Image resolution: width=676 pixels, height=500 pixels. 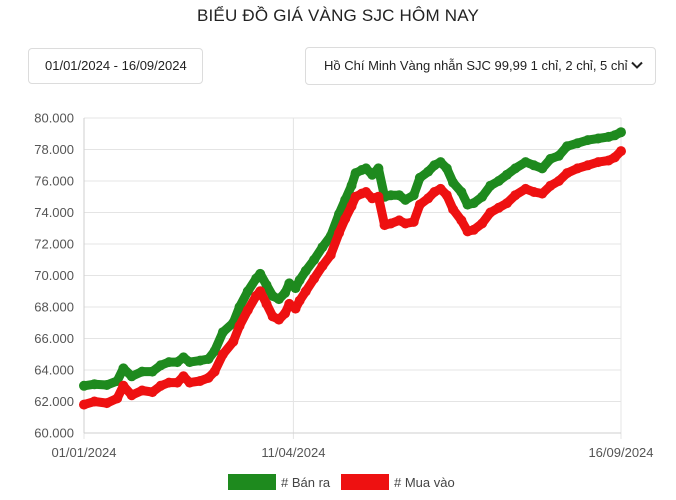 I want to click on y-tick-label: 62.000, so click(x=54, y=401).